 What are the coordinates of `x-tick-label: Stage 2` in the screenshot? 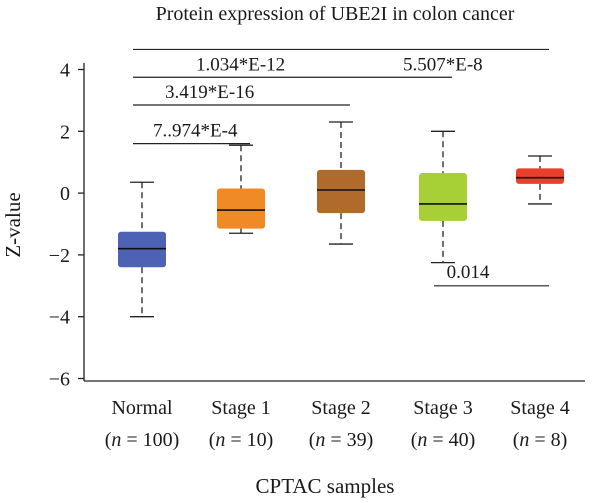 It's located at (340, 408).